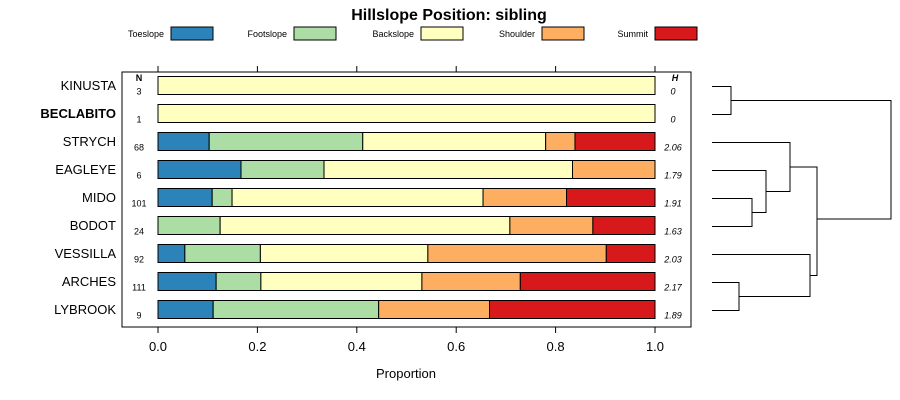 Image resolution: width=900 pixels, height=400 pixels. Describe the element at coordinates (456, 346) in the screenshot. I see `x-tick-label: 0.6` at that location.